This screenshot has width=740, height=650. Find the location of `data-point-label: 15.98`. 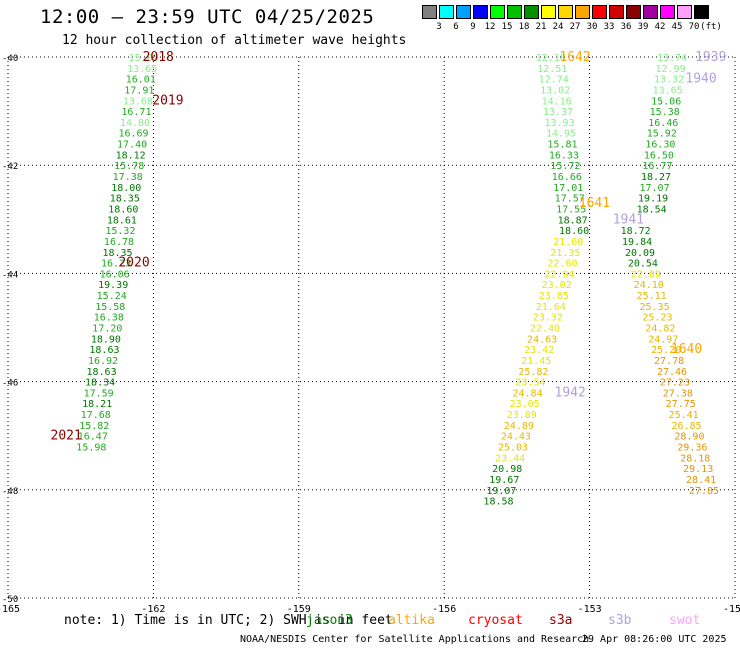

data-point-label: 15.98 is located at coordinates (91, 448).